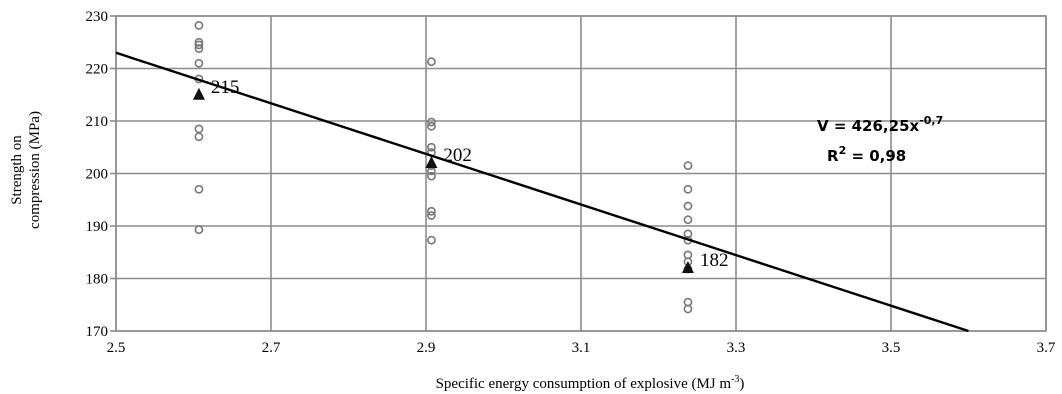 The width and height of the screenshot is (1062, 394). I want to click on x-tick-label-2: 2.9, so click(426, 348).